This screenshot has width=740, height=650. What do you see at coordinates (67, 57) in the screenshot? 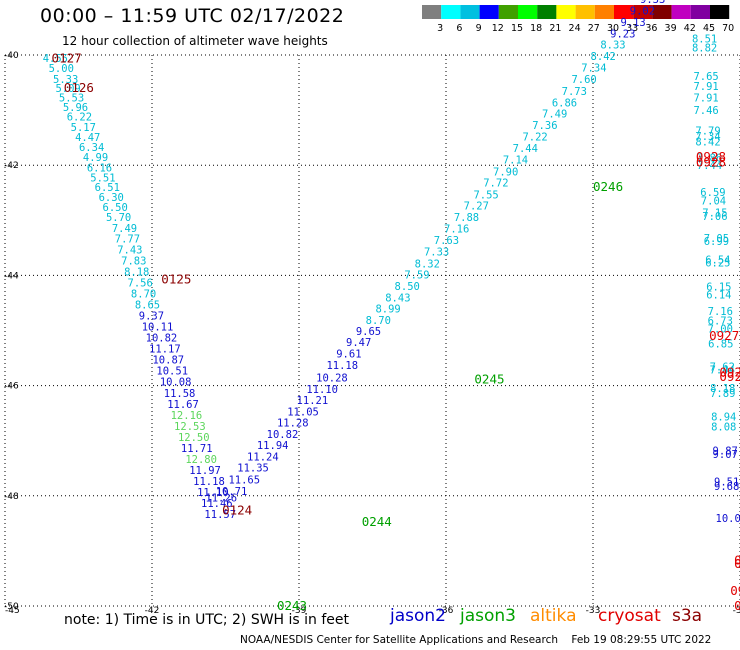
I see `pass-time-label: 0127` at bounding box center [67, 57].